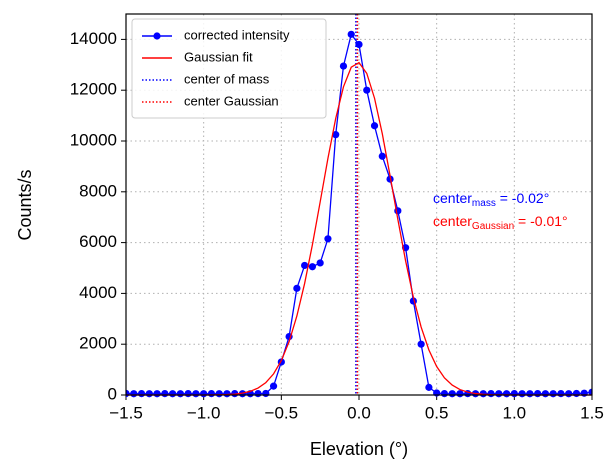 The image size is (611, 469). Describe the element at coordinates (359, 449) in the screenshot. I see `x-axis-label: Elevation (°)` at that location.